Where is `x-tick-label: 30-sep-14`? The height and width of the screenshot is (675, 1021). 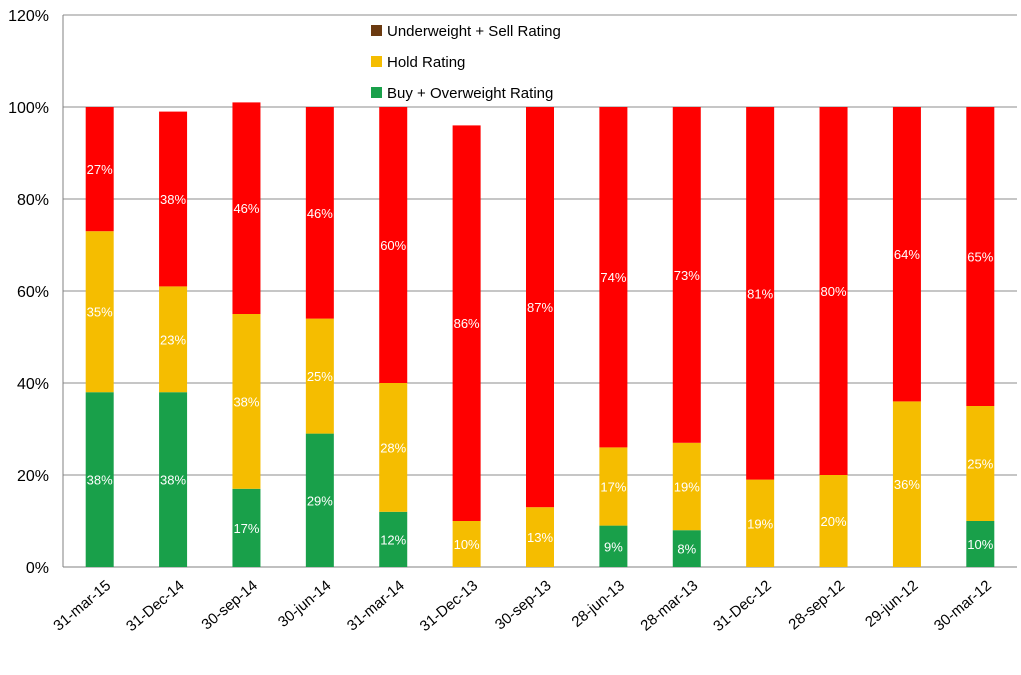
x-tick-label: 30-sep-14 is located at coordinates (229, 605).